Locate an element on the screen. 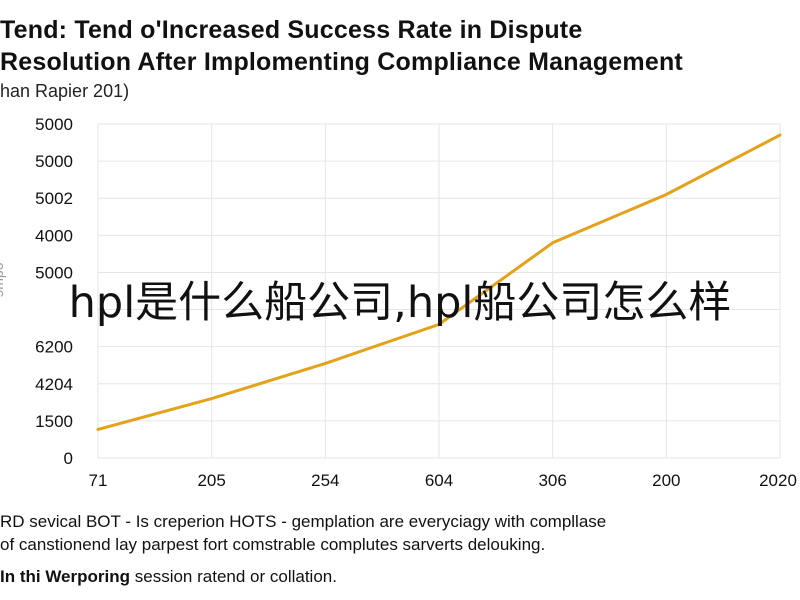 The height and width of the screenshot is (600, 800). footnote-bold: In thi Werporing is located at coordinates (65, 576).